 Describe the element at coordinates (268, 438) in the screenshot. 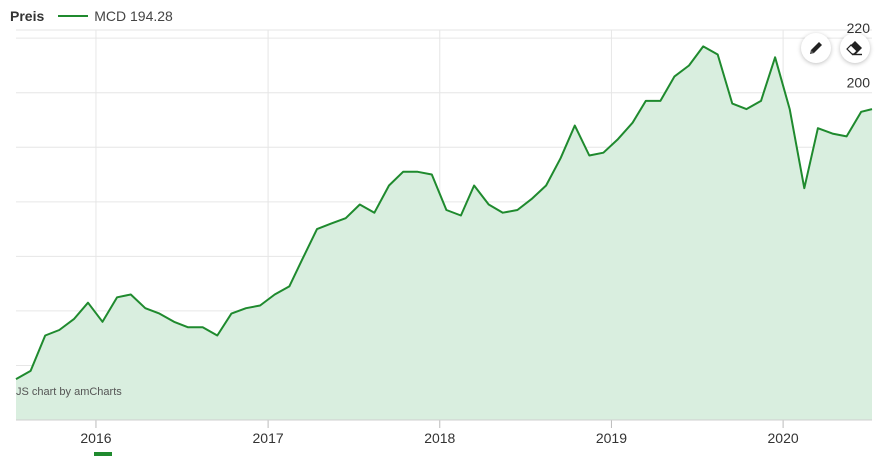

I see `x-tick-label: 2017` at that location.